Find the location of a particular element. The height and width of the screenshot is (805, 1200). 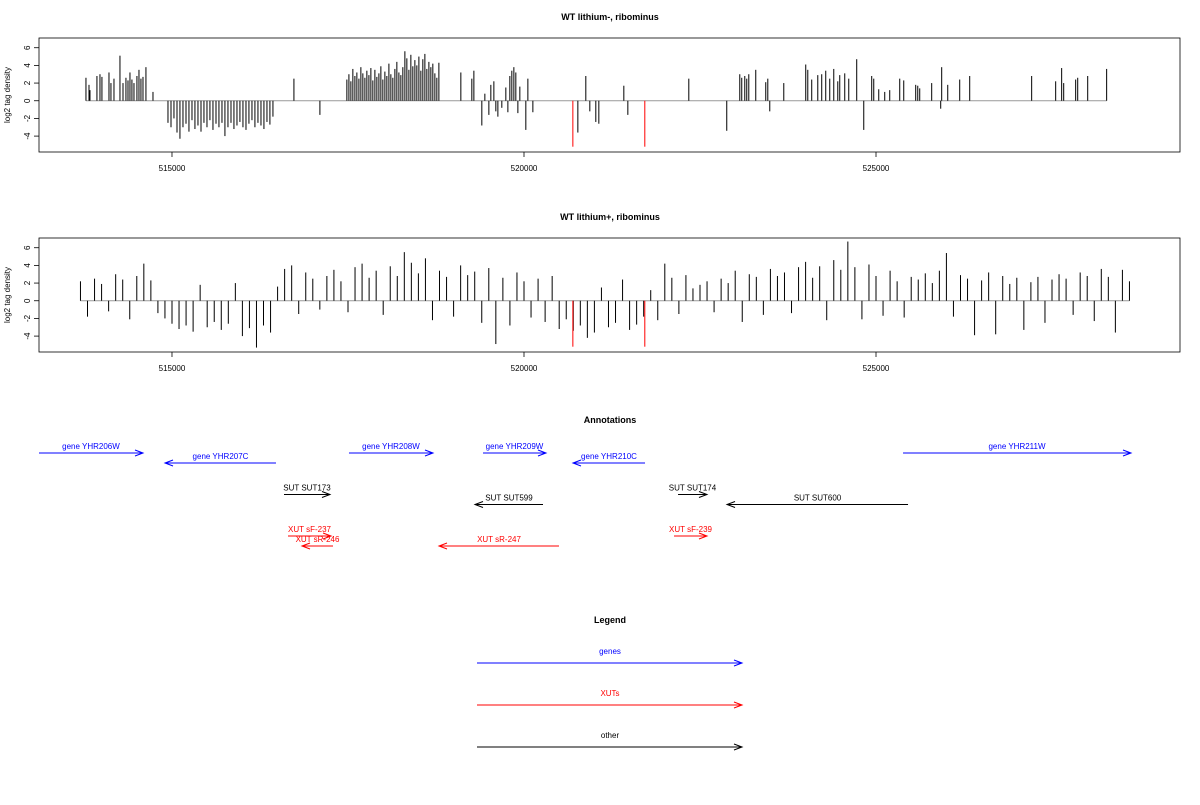

feature-label: gene YHR207C is located at coordinates (221, 456).